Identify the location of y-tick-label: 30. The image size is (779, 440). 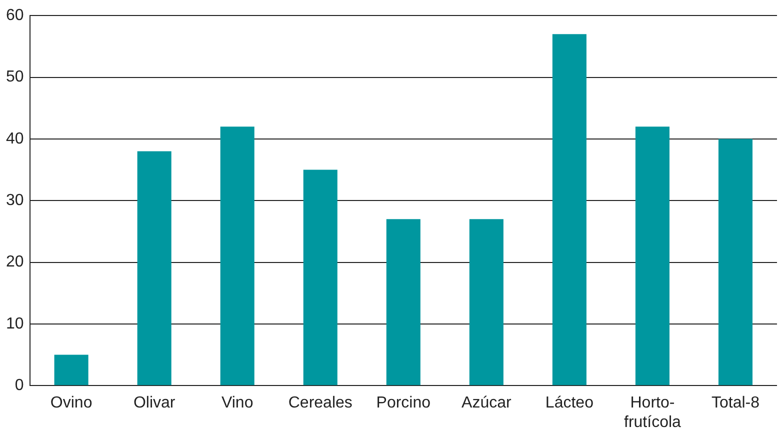
(15, 201).